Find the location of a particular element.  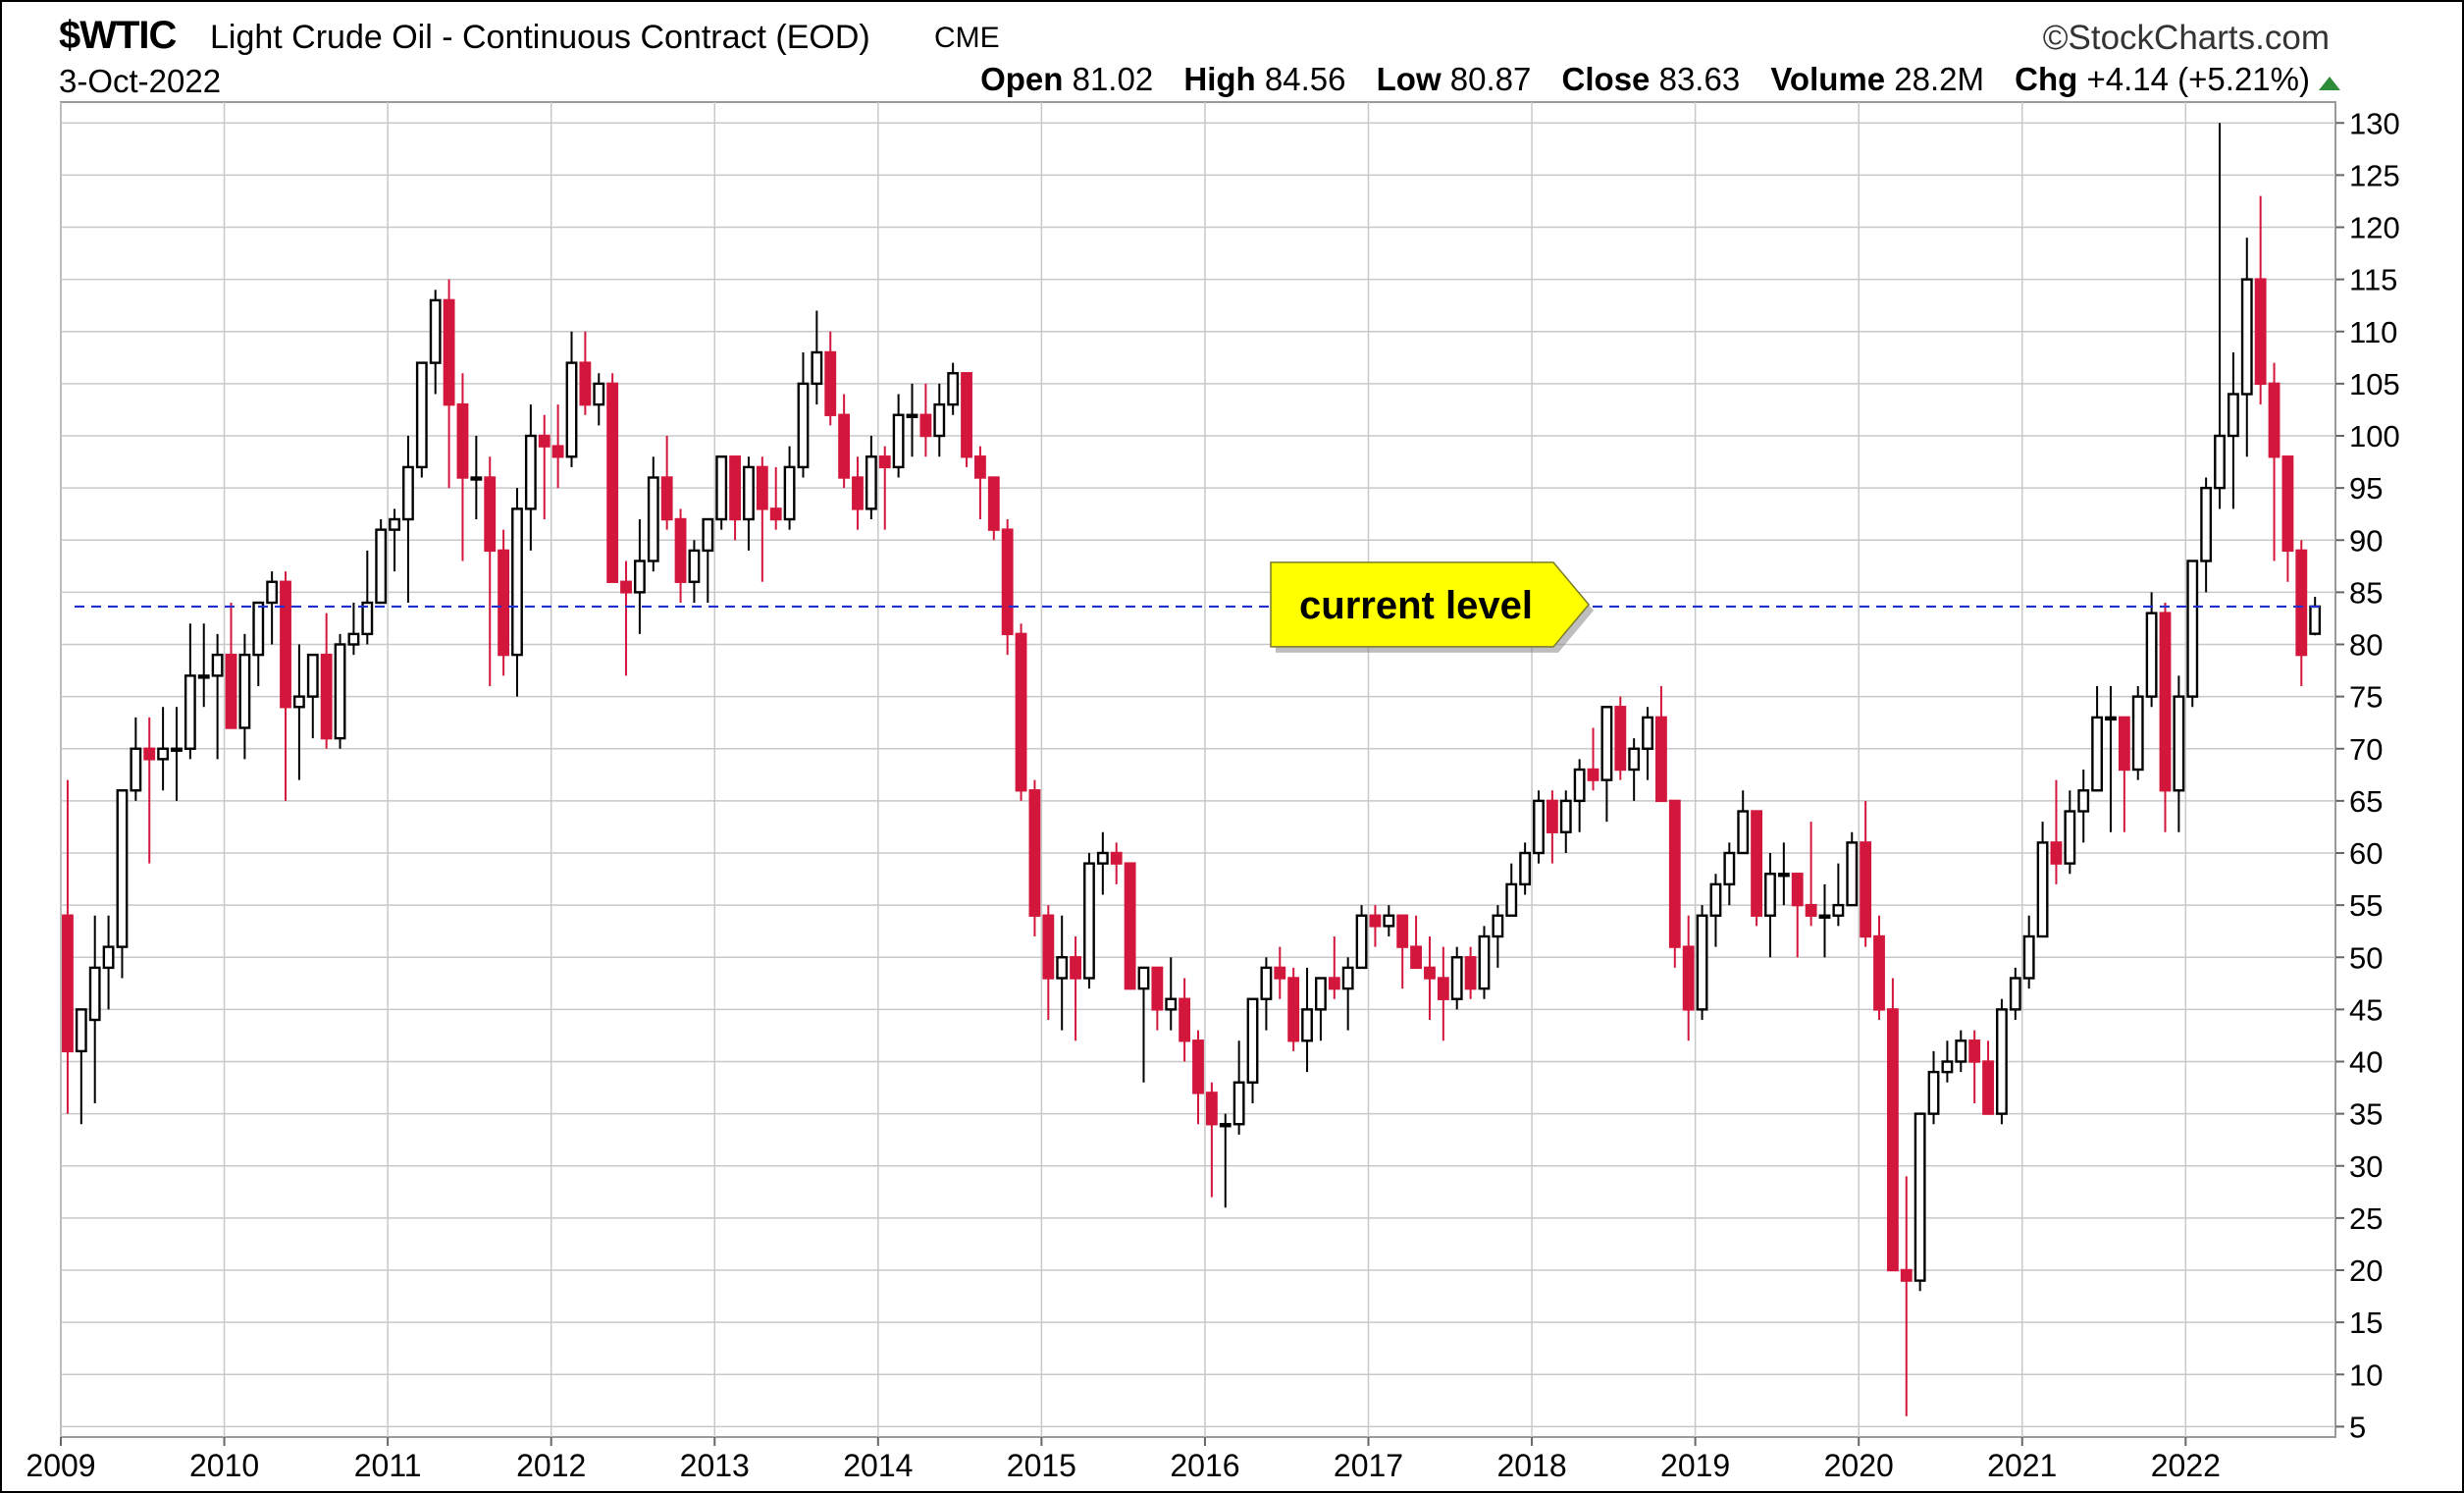

y-tick-label: 30 is located at coordinates (2366, 1166).